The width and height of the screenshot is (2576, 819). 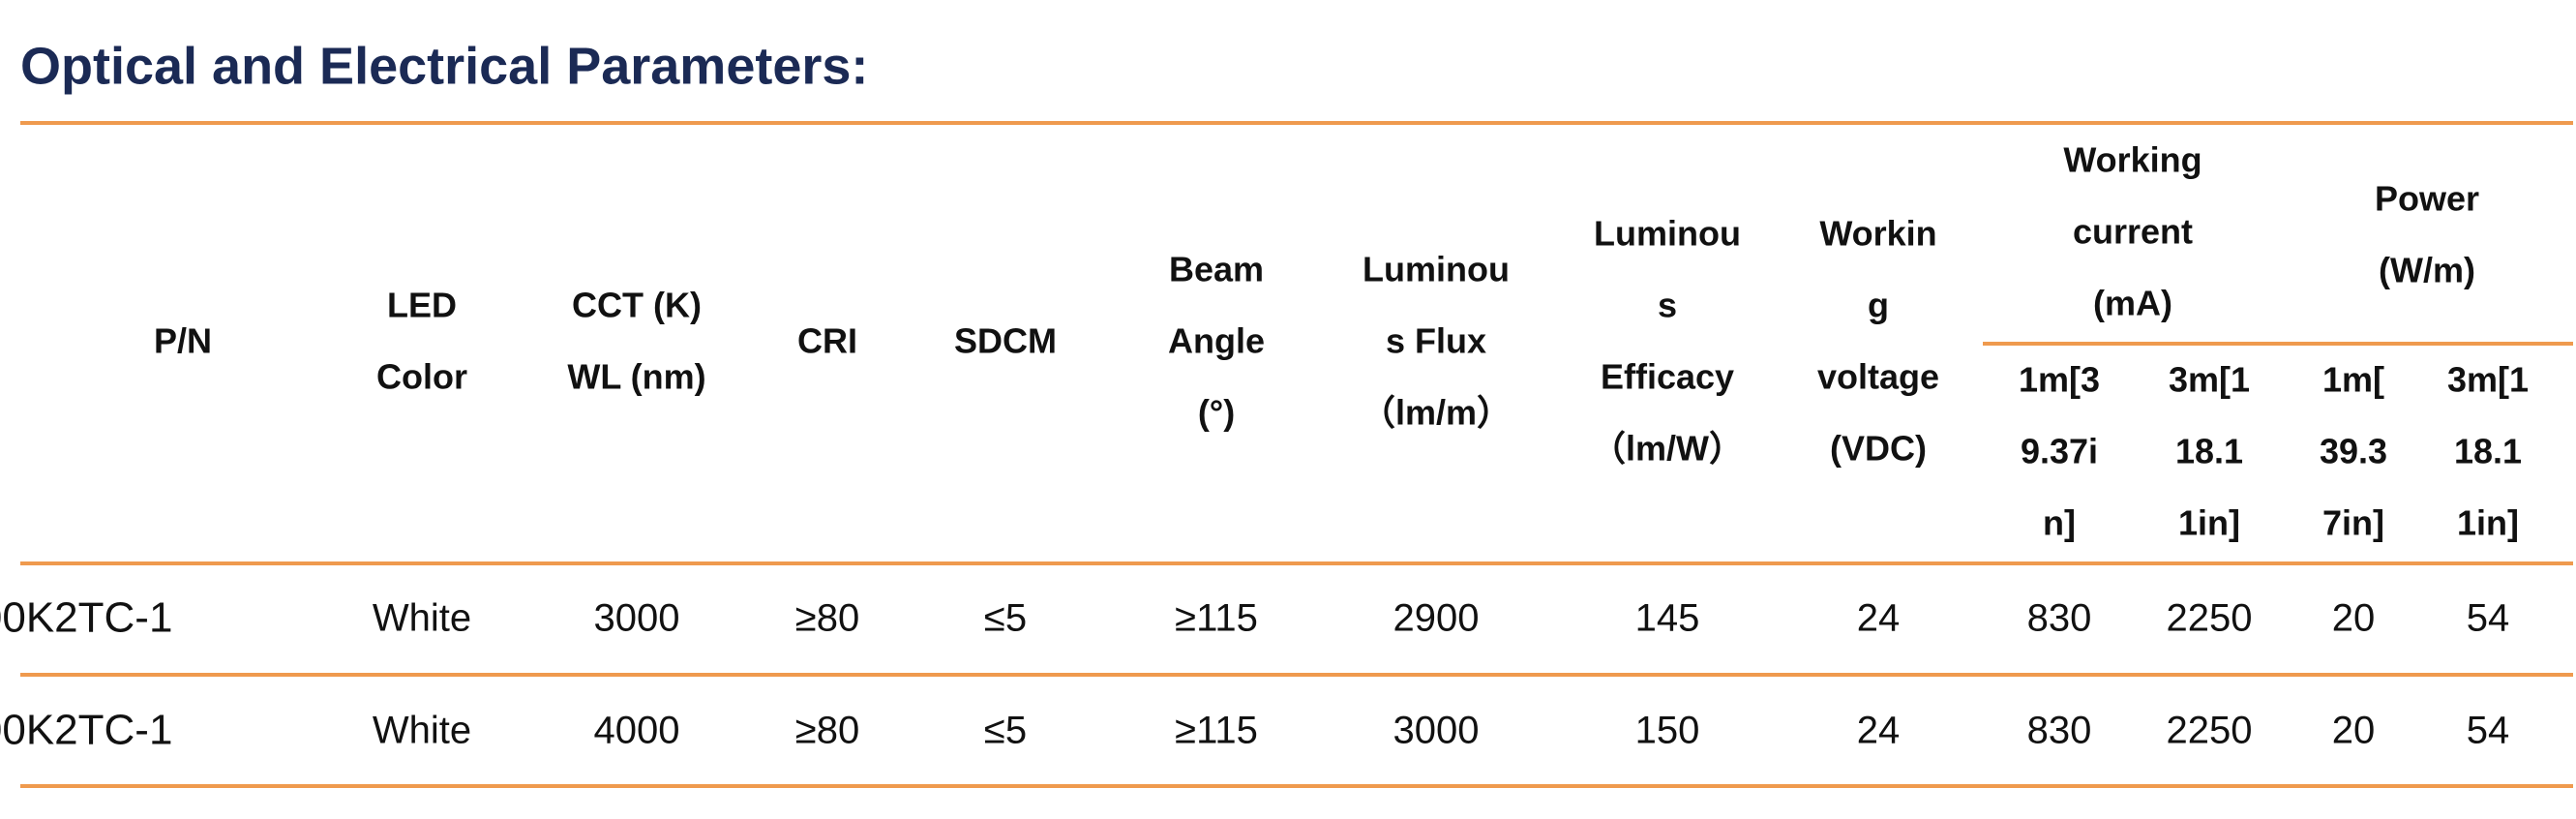 I want to click on column-header: SDCM, so click(x=1005, y=341).